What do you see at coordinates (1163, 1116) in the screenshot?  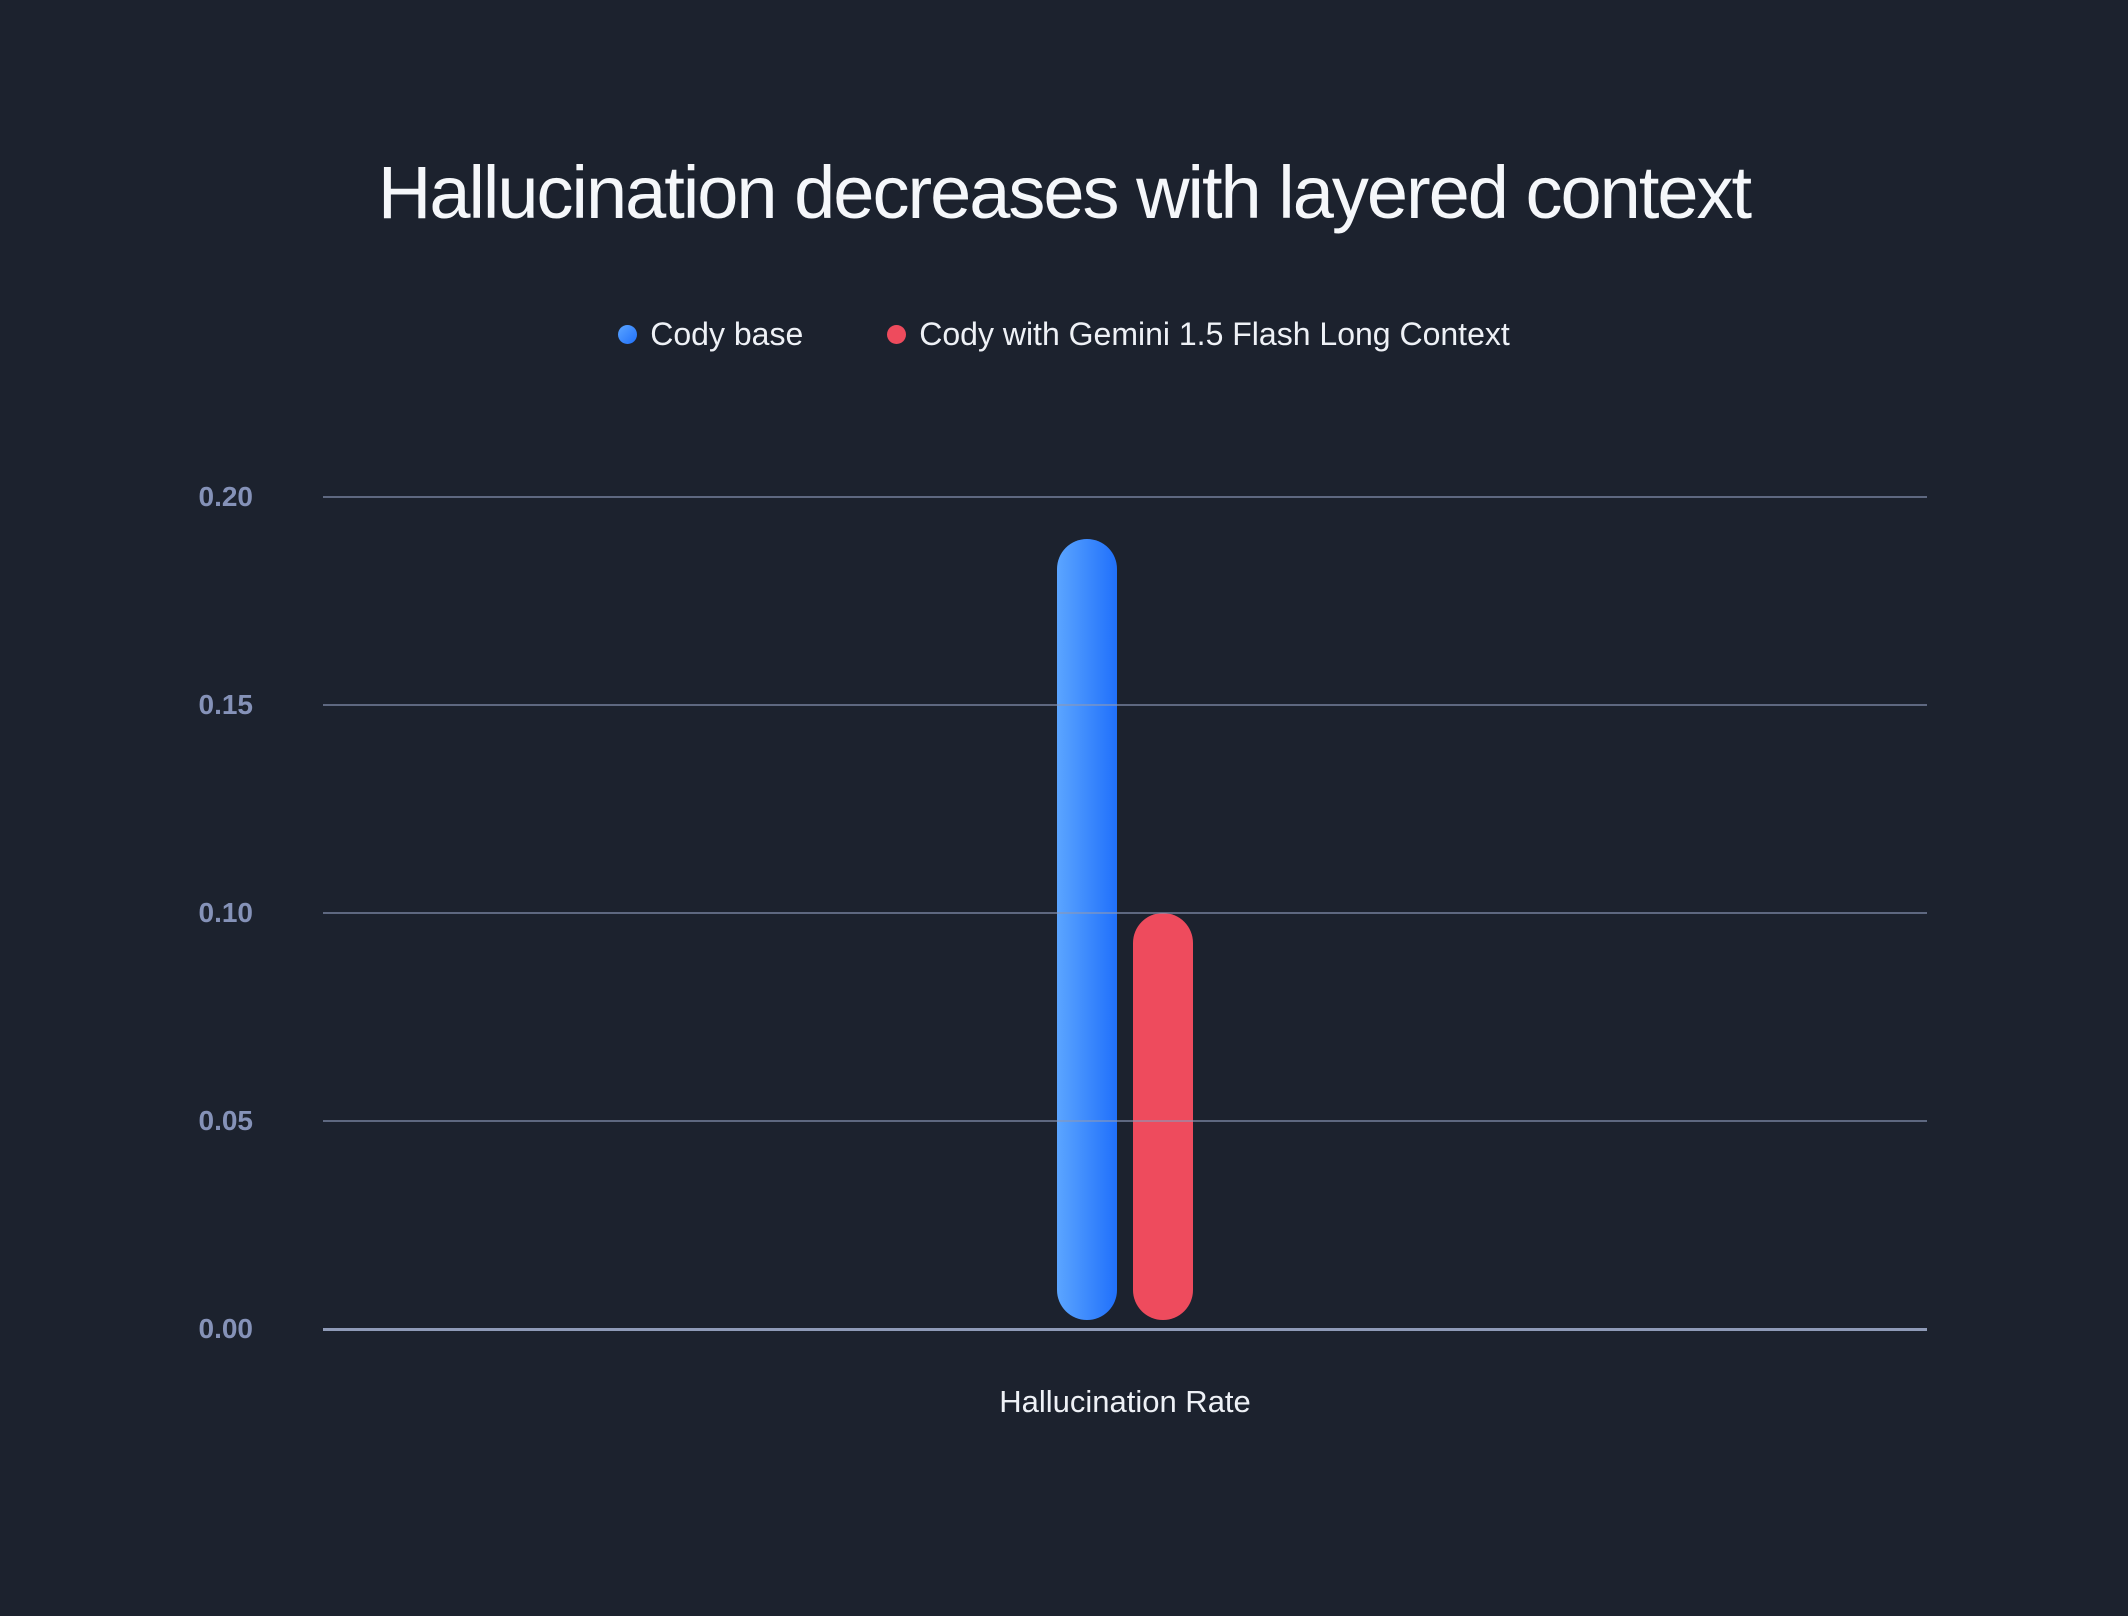 I see `bar-cody-gemini-long-context` at bounding box center [1163, 1116].